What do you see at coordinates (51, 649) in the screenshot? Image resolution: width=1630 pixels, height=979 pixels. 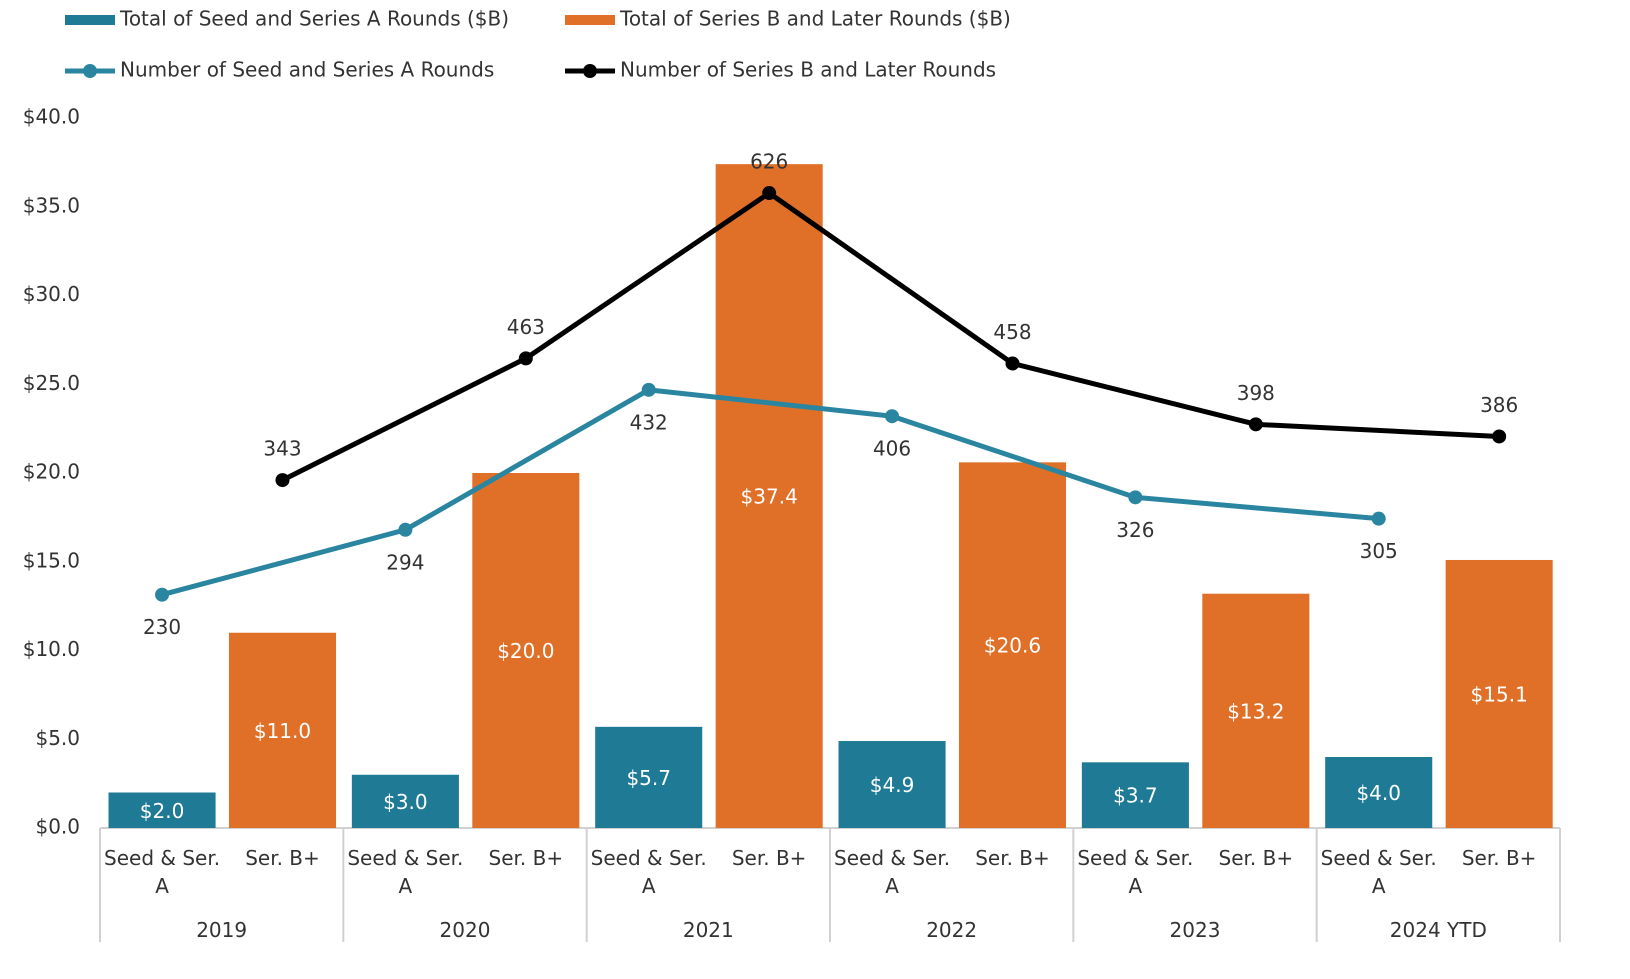 I see `y-tick-label: $10.0` at bounding box center [51, 649].